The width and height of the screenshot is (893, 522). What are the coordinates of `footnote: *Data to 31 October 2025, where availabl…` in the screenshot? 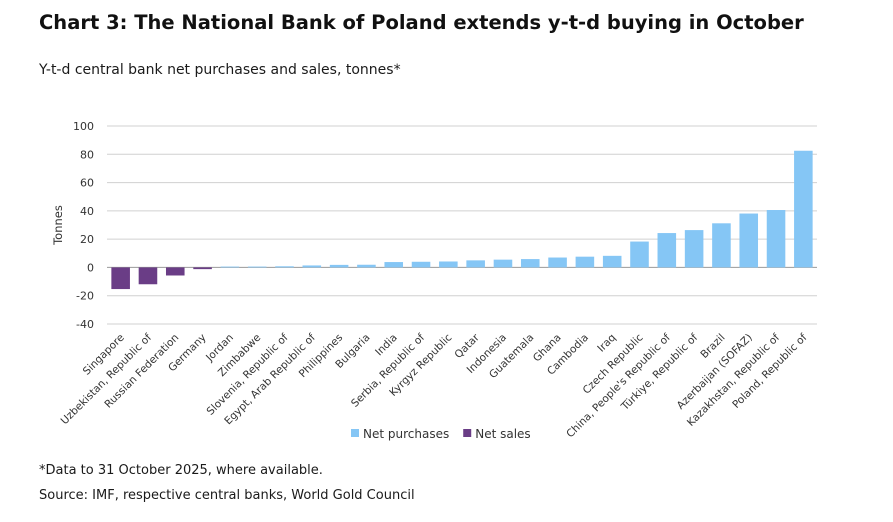 It's located at (181, 470).